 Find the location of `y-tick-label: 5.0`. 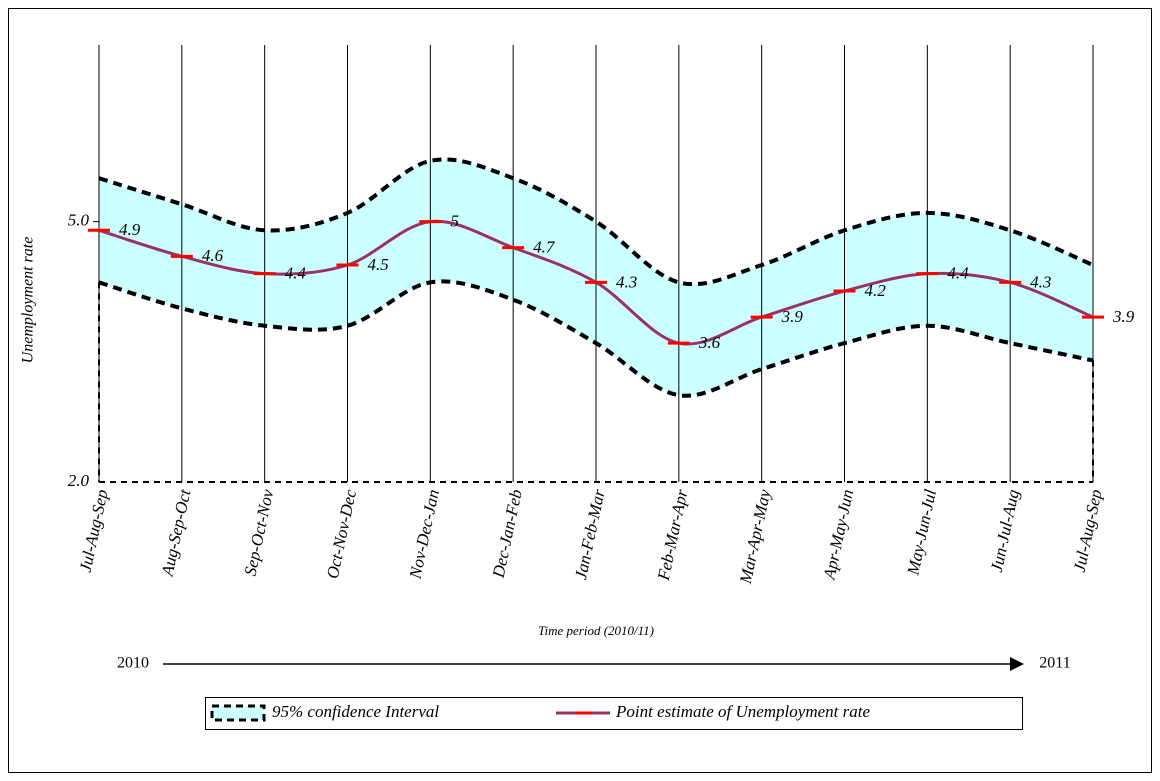

y-tick-label: 5.0 is located at coordinates (79, 220).